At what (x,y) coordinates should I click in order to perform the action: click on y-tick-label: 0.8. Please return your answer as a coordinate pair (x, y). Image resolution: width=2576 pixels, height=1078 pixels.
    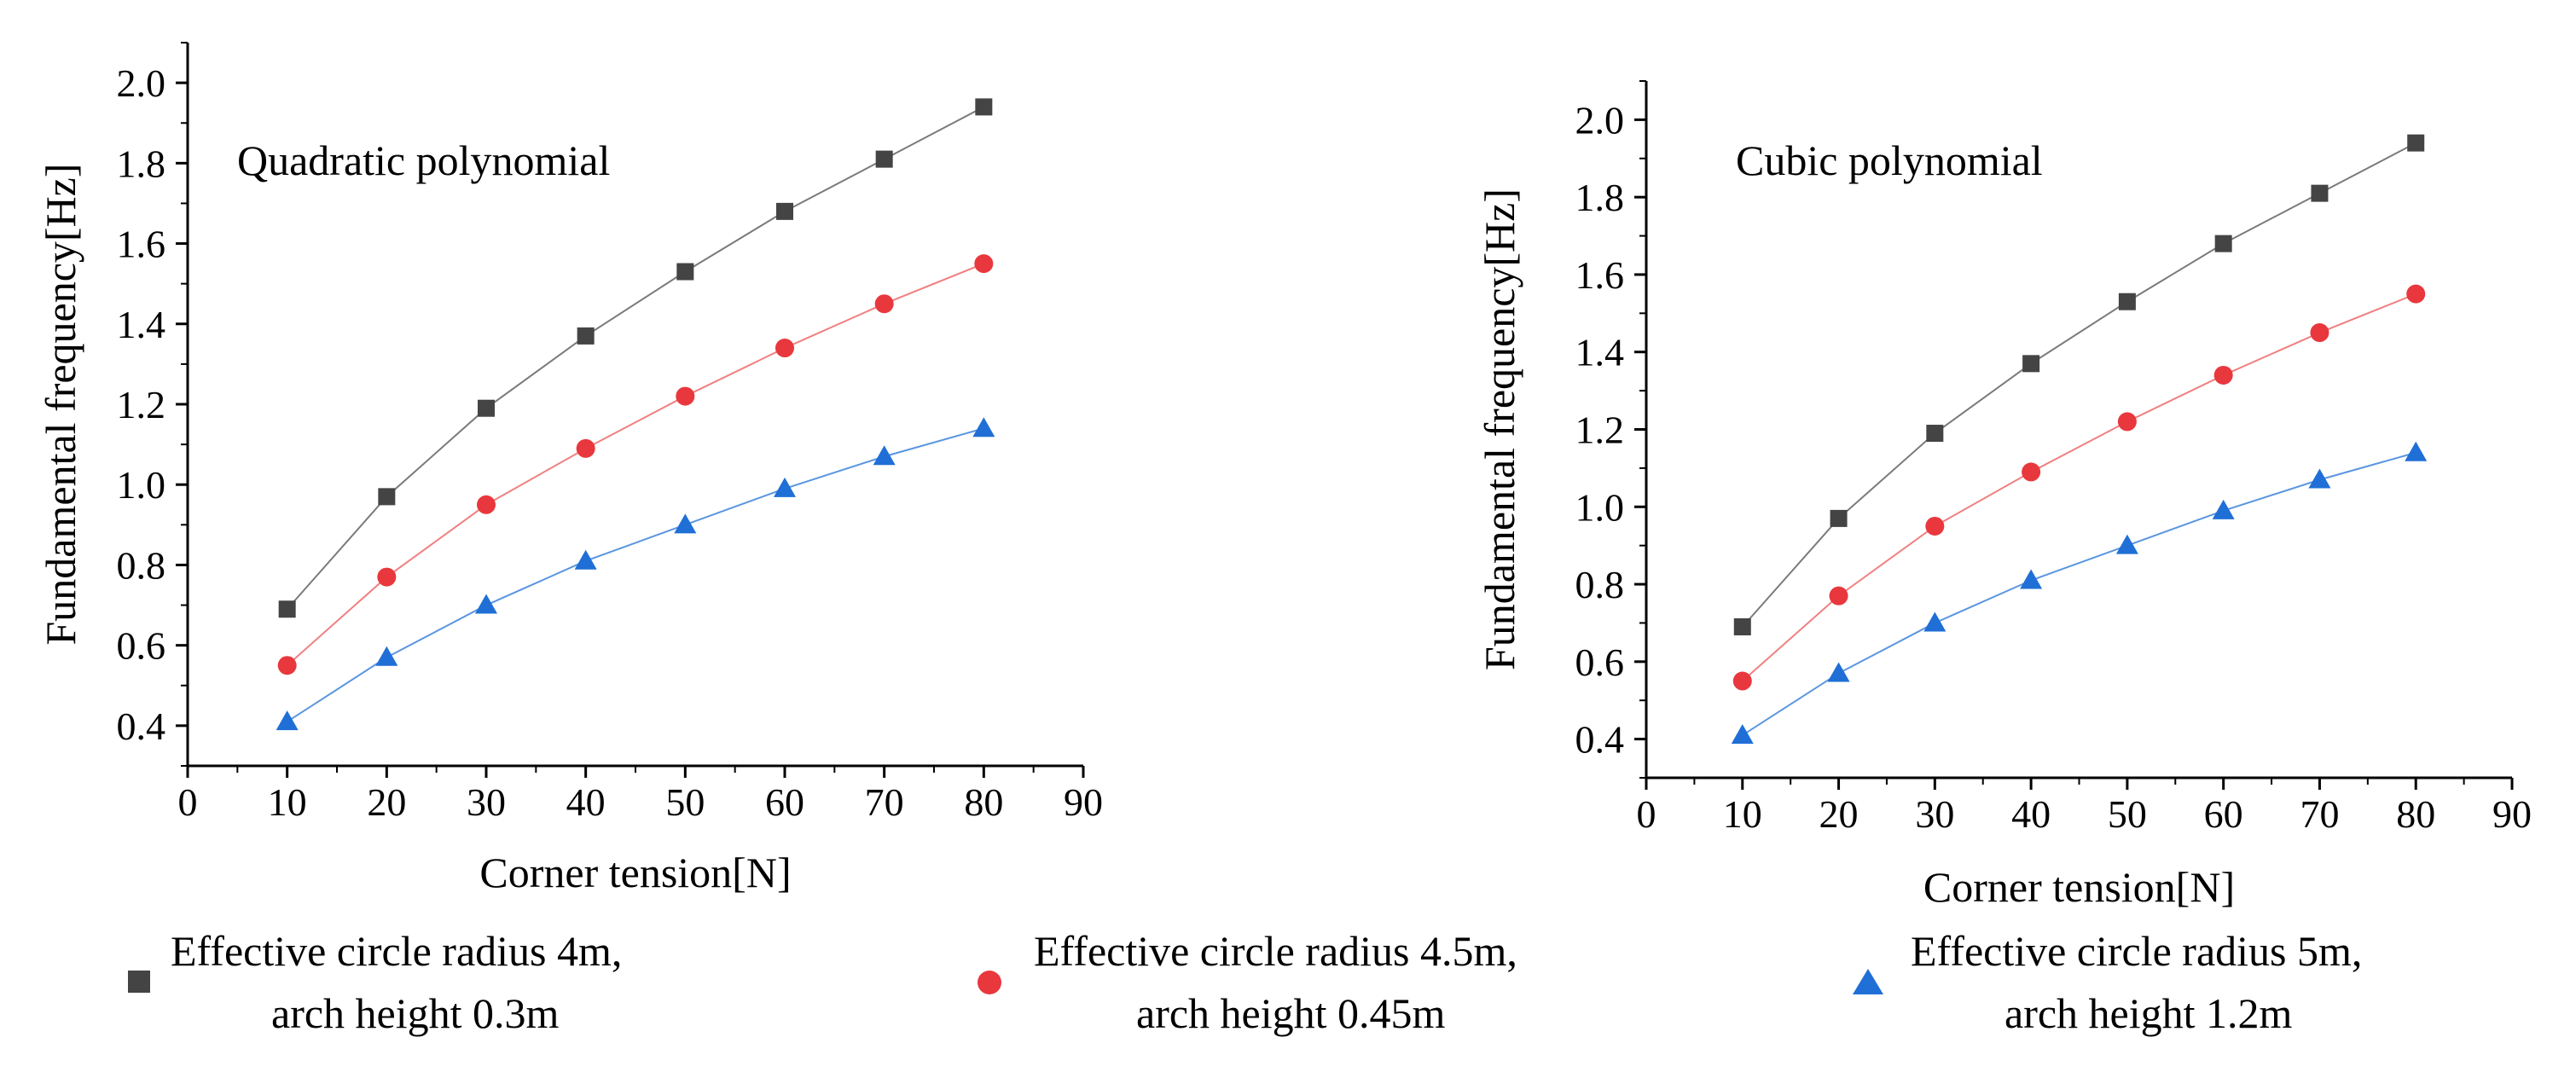
    Looking at the image, I should click on (1600, 584).